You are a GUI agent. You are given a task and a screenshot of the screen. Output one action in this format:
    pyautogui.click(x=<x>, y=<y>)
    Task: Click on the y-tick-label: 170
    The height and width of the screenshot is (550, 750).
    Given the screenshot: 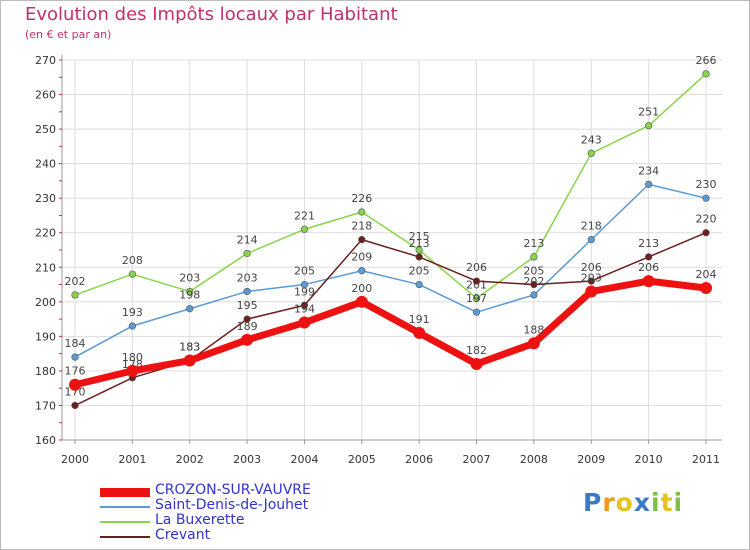 What is the action you would take?
    pyautogui.click(x=45, y=405)
    